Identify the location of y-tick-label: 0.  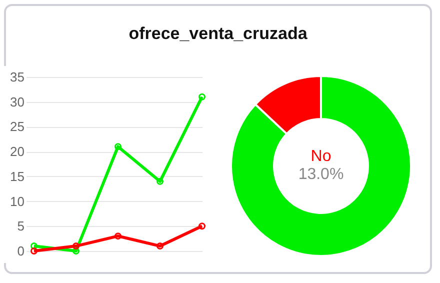
(20, 251).